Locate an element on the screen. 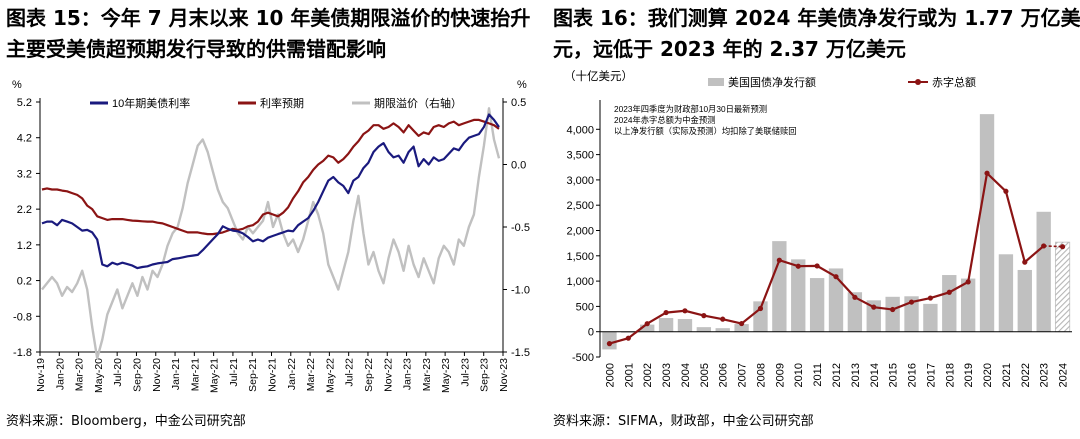 This screenshot has width=1080, height=439. legend-line-marker is located at coordinates (918, 82).